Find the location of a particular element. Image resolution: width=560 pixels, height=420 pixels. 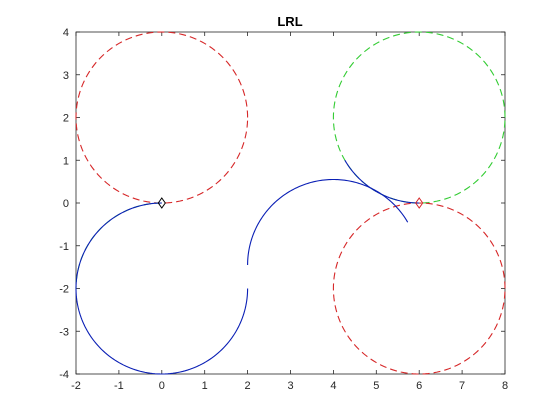

x-tick-label: 6 is located at coordinates (419, 386).